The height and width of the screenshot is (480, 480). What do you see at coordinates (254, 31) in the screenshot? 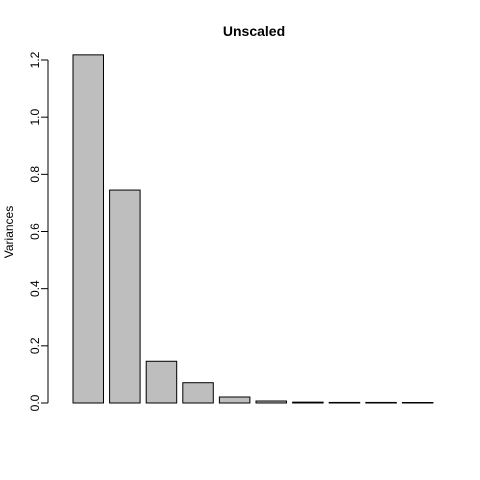
I see `chart-title: Unscaled` at bounding box center [254, 31].